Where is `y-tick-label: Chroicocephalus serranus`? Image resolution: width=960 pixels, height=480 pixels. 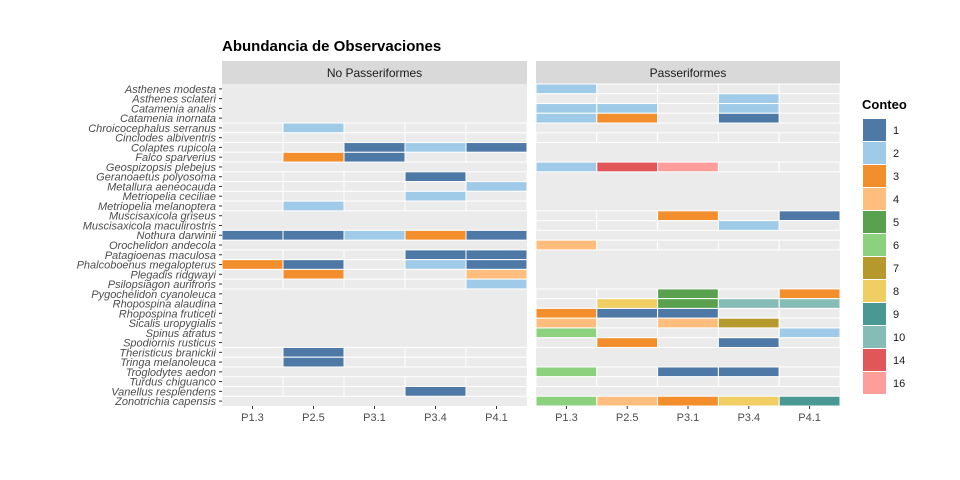
y-tick-label: Chroicocephalus serranus is located at coordinates (152, 129).